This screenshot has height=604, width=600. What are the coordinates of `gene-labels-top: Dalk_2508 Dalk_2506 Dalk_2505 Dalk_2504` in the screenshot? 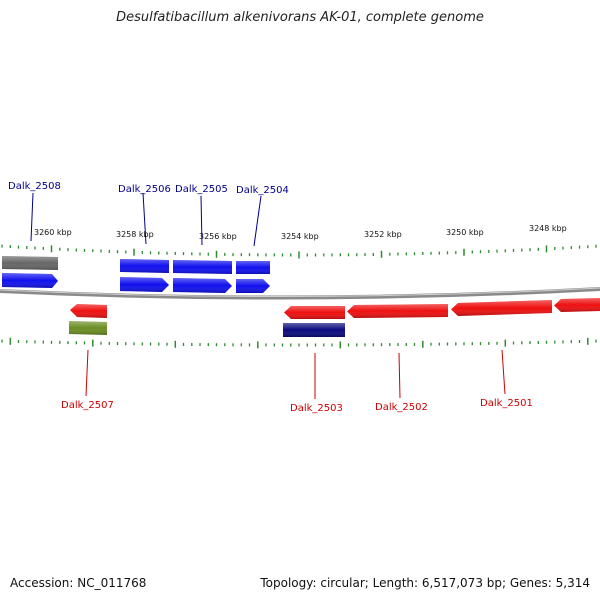 It's located at (148, 188).